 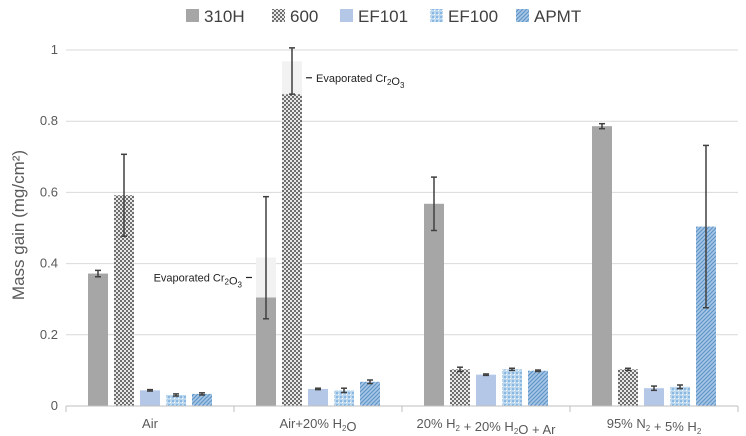 I want to click on x-category-label: 95% N2 + 5% H2, so click(x=654, y=426).